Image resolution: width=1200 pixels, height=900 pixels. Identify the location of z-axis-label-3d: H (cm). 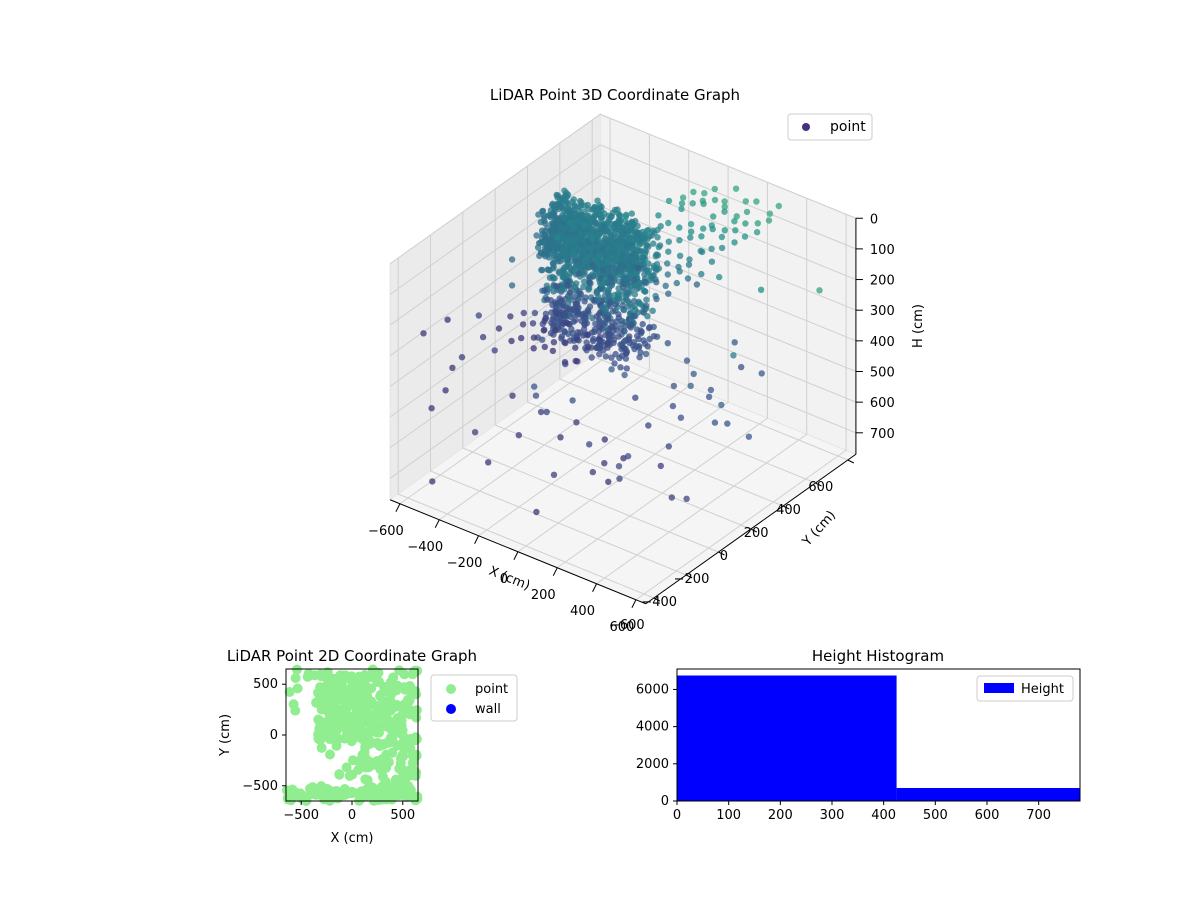
(918, 326).